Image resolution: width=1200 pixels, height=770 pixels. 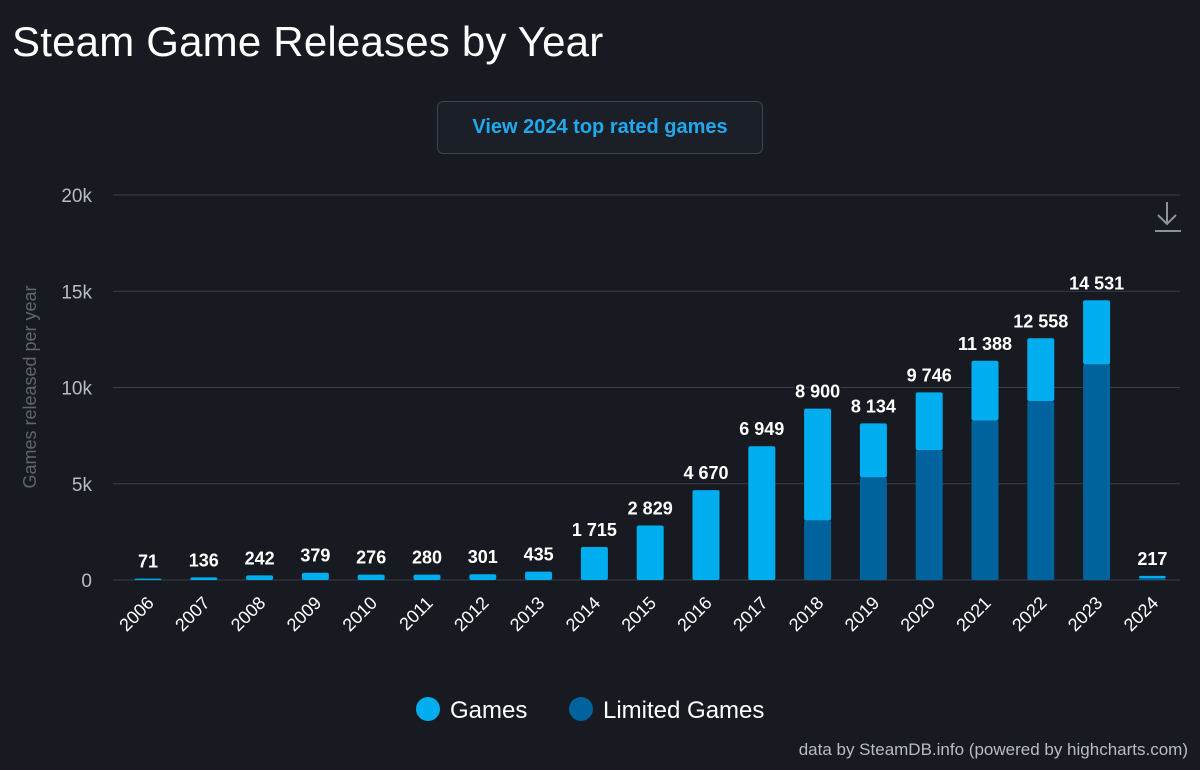 What do you see at coordinates (1041, 370) in the screenshot?
I see `bar-games-2022` at bounding box center [1041, 370].